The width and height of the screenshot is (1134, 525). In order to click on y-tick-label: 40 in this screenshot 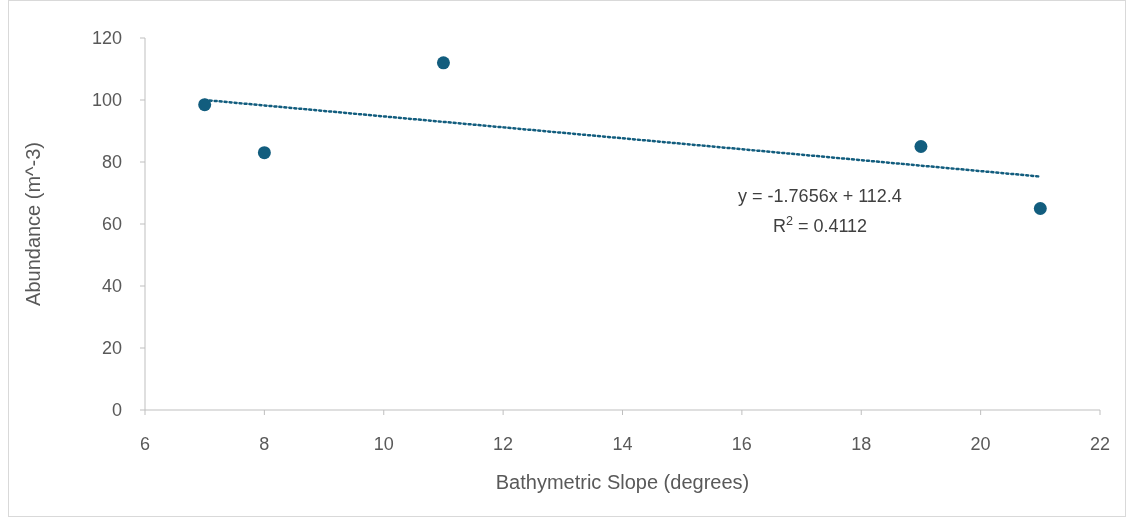, I will do `click(111, 286)`.